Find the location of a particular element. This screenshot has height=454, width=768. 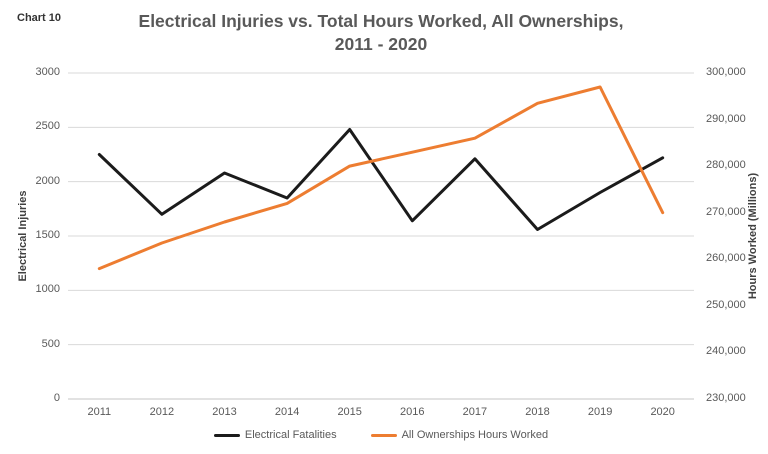

legend-label-fatalities: Electrical Fatalities is located at coordinates (290, 435).